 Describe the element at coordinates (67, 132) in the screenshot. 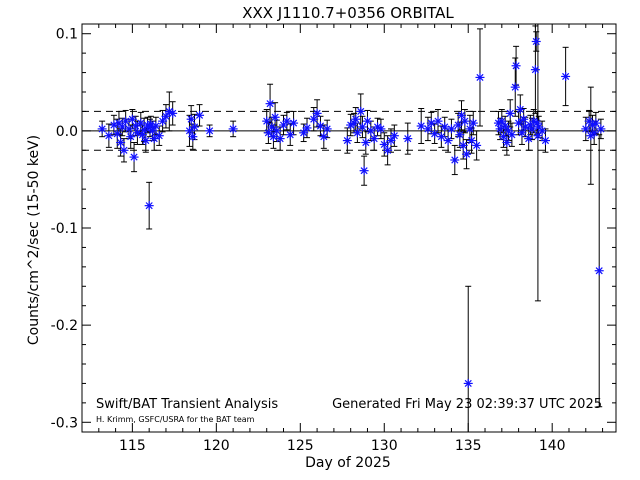

I see `y-tick-label: 0.0` at that location.